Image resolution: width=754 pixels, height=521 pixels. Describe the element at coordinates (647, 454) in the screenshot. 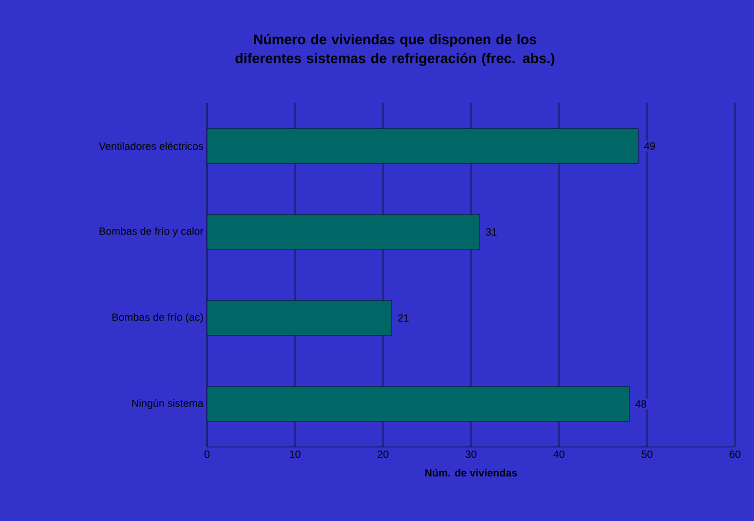

I see `x-tick-label: 50` at that location.